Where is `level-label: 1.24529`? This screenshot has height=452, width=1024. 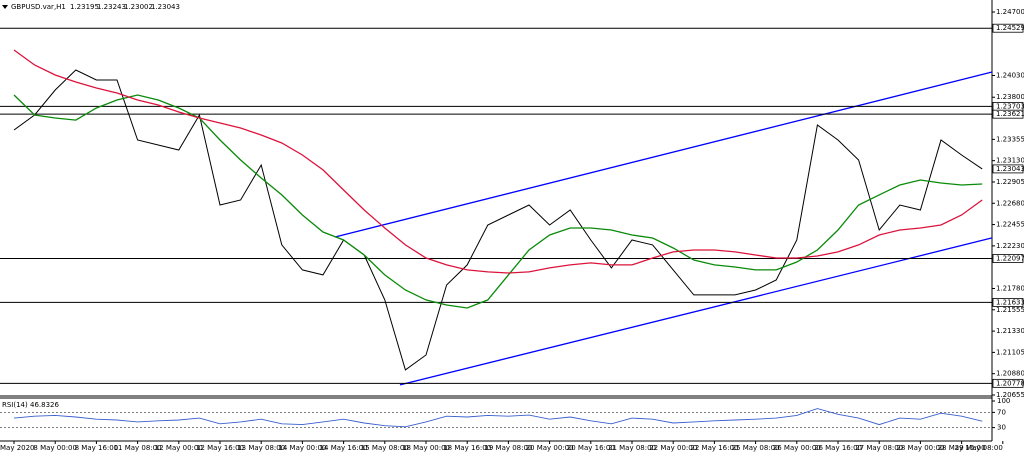
level-label: 1.24529 is located at coordinates (1010, 28).